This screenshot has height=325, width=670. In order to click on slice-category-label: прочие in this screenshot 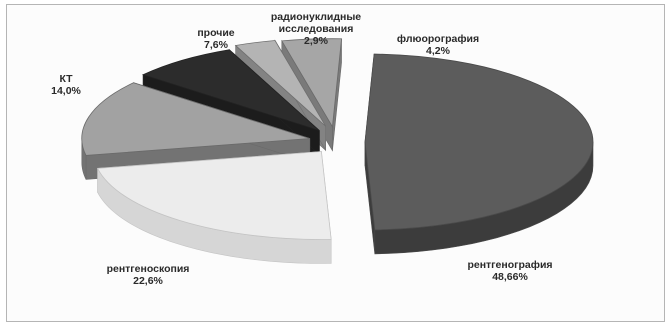, I will do `click(215, 33)`.